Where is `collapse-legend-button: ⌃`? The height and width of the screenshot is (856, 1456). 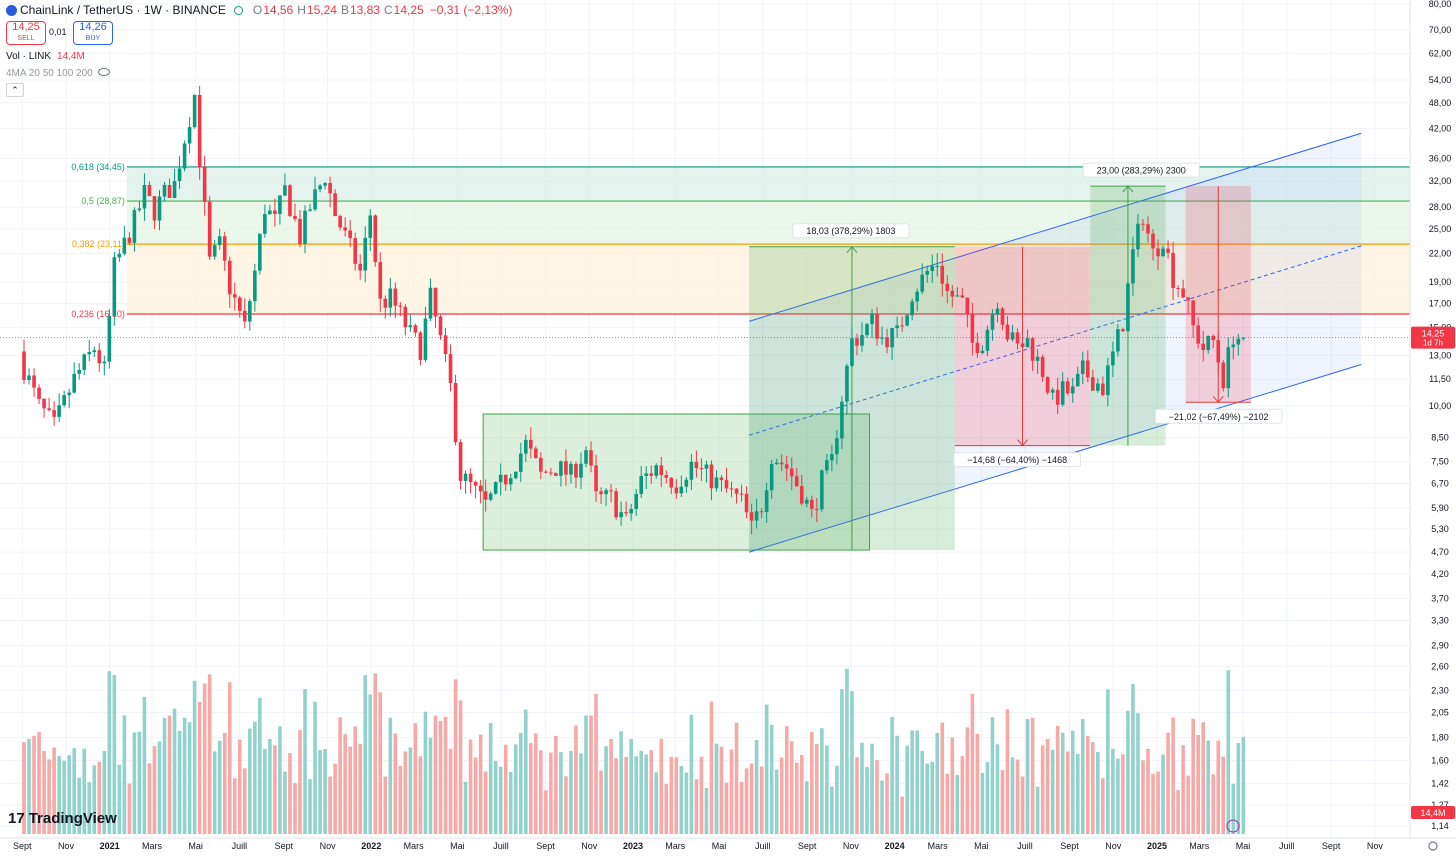
collapse-legend-button: ⌃ is located at coordinates (15, 90).